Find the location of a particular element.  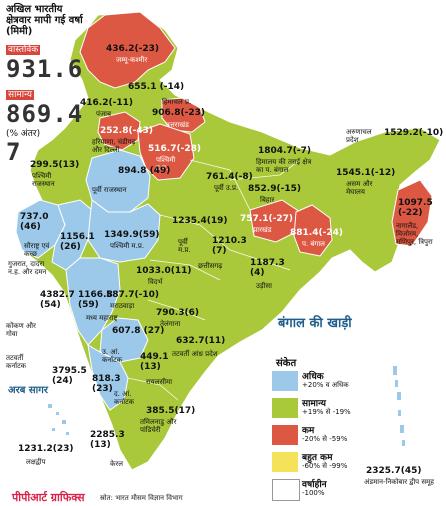

arunachal-value: 1529.2(-10) is located at coordinates (414, 133).